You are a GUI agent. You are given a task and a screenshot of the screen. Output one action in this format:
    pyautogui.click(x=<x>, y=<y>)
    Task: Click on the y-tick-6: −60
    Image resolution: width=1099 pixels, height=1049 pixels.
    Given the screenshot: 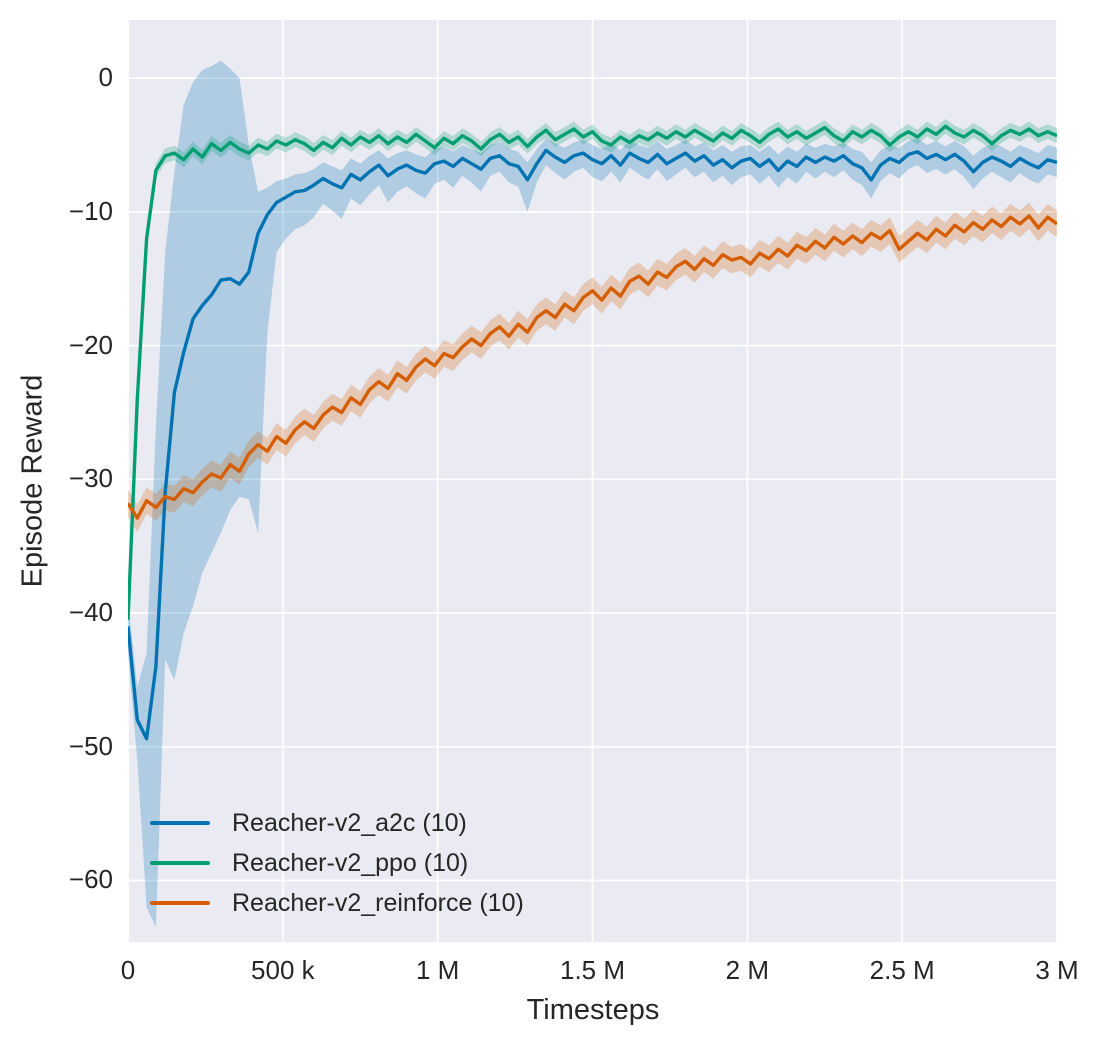 What is the action you would take?
    pyautogui.click(x=90, y=879)
    